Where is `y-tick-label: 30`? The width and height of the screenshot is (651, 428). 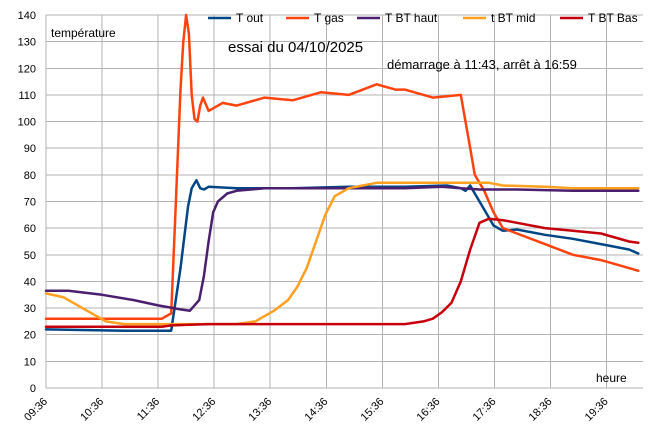
y-tick-label: 30 is located at coordinates (30, 309).